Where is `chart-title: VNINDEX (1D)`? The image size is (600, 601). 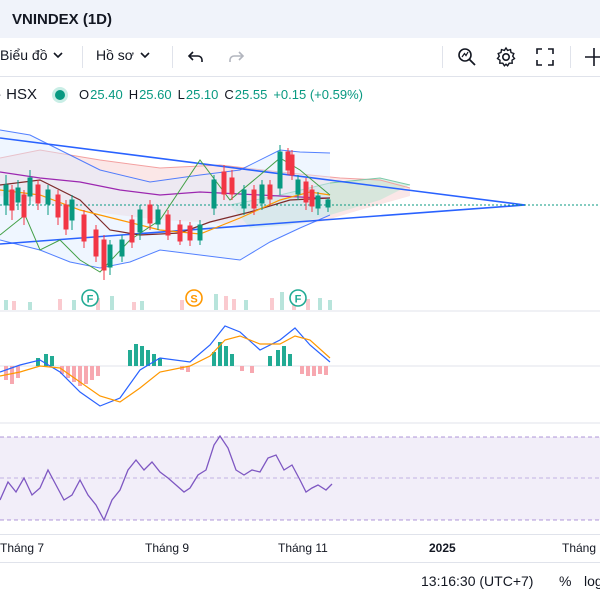
chart-title: VNINDEX (1D) is located at coordinates (62, 19).